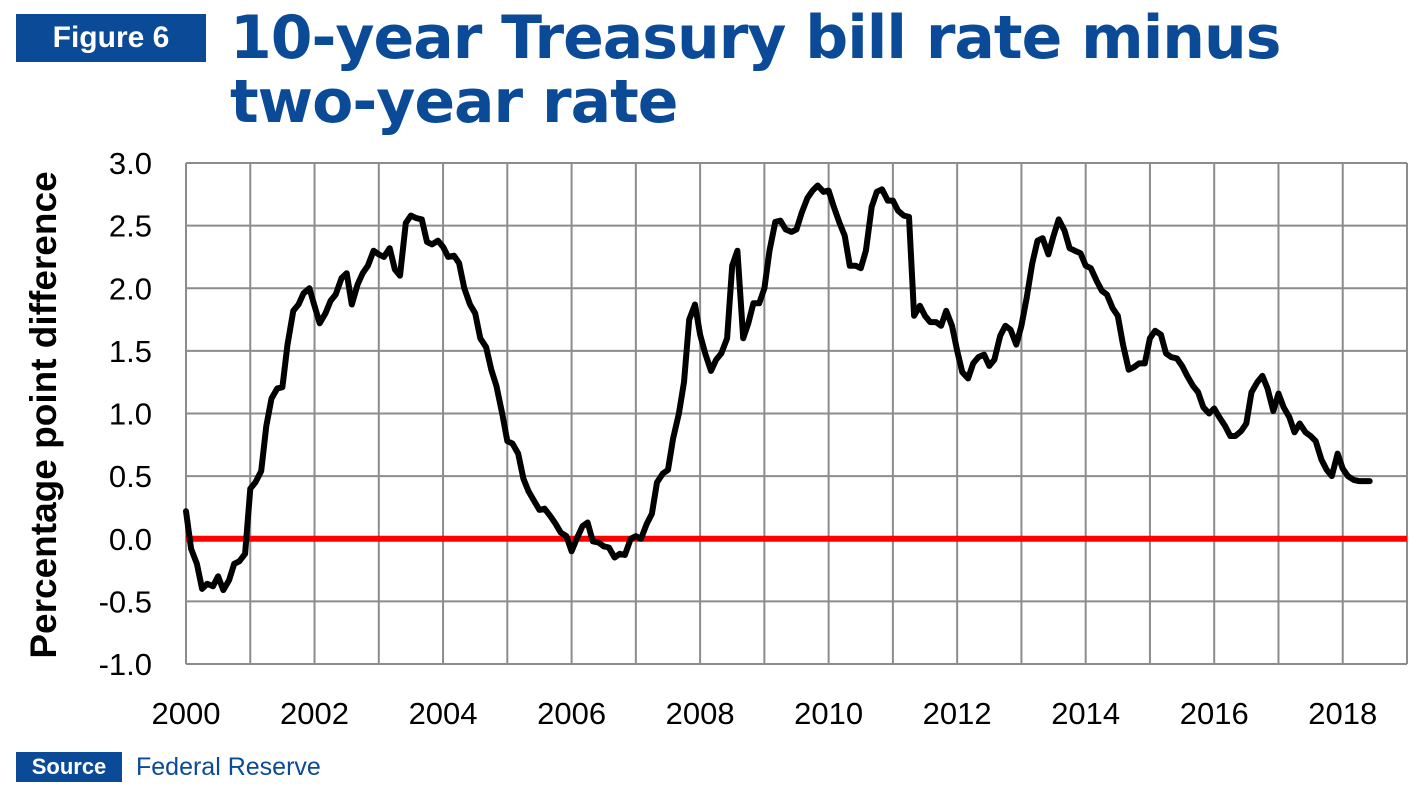 Image resolution: width=1426 pixels, height=798 pixels. What do you see at coordinates (125, 601) in the screenshot?
I see `y-tick-label: -0.5` at bounding box center [125, 601].